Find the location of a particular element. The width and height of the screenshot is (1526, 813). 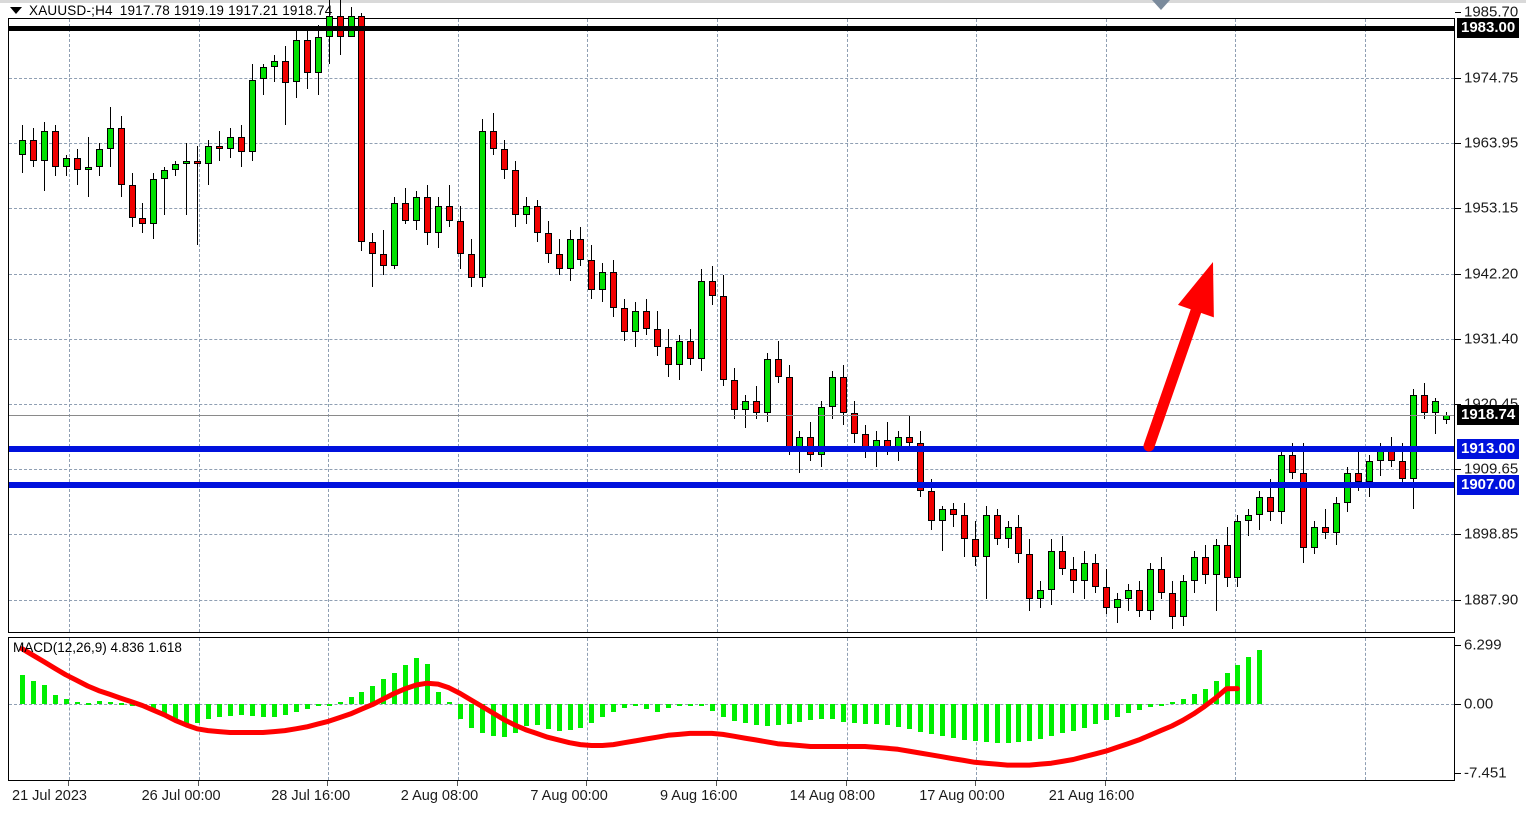

time-axis-label: 14 Aug 08:00 is located at coordinates (832, 796).